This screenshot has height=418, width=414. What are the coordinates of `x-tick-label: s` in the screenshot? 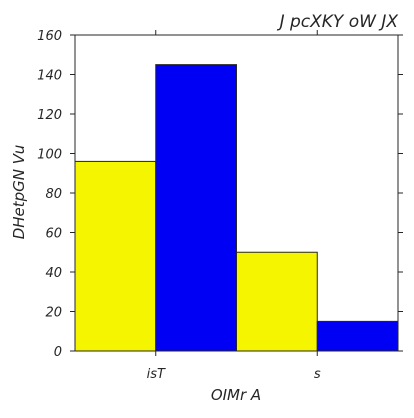 It's located at (317, 374).